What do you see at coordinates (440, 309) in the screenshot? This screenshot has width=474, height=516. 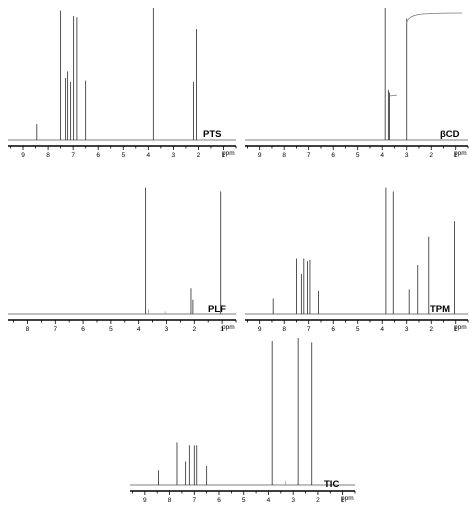 I see `spectrum-label: TPM` at bounding box center [440, 309].